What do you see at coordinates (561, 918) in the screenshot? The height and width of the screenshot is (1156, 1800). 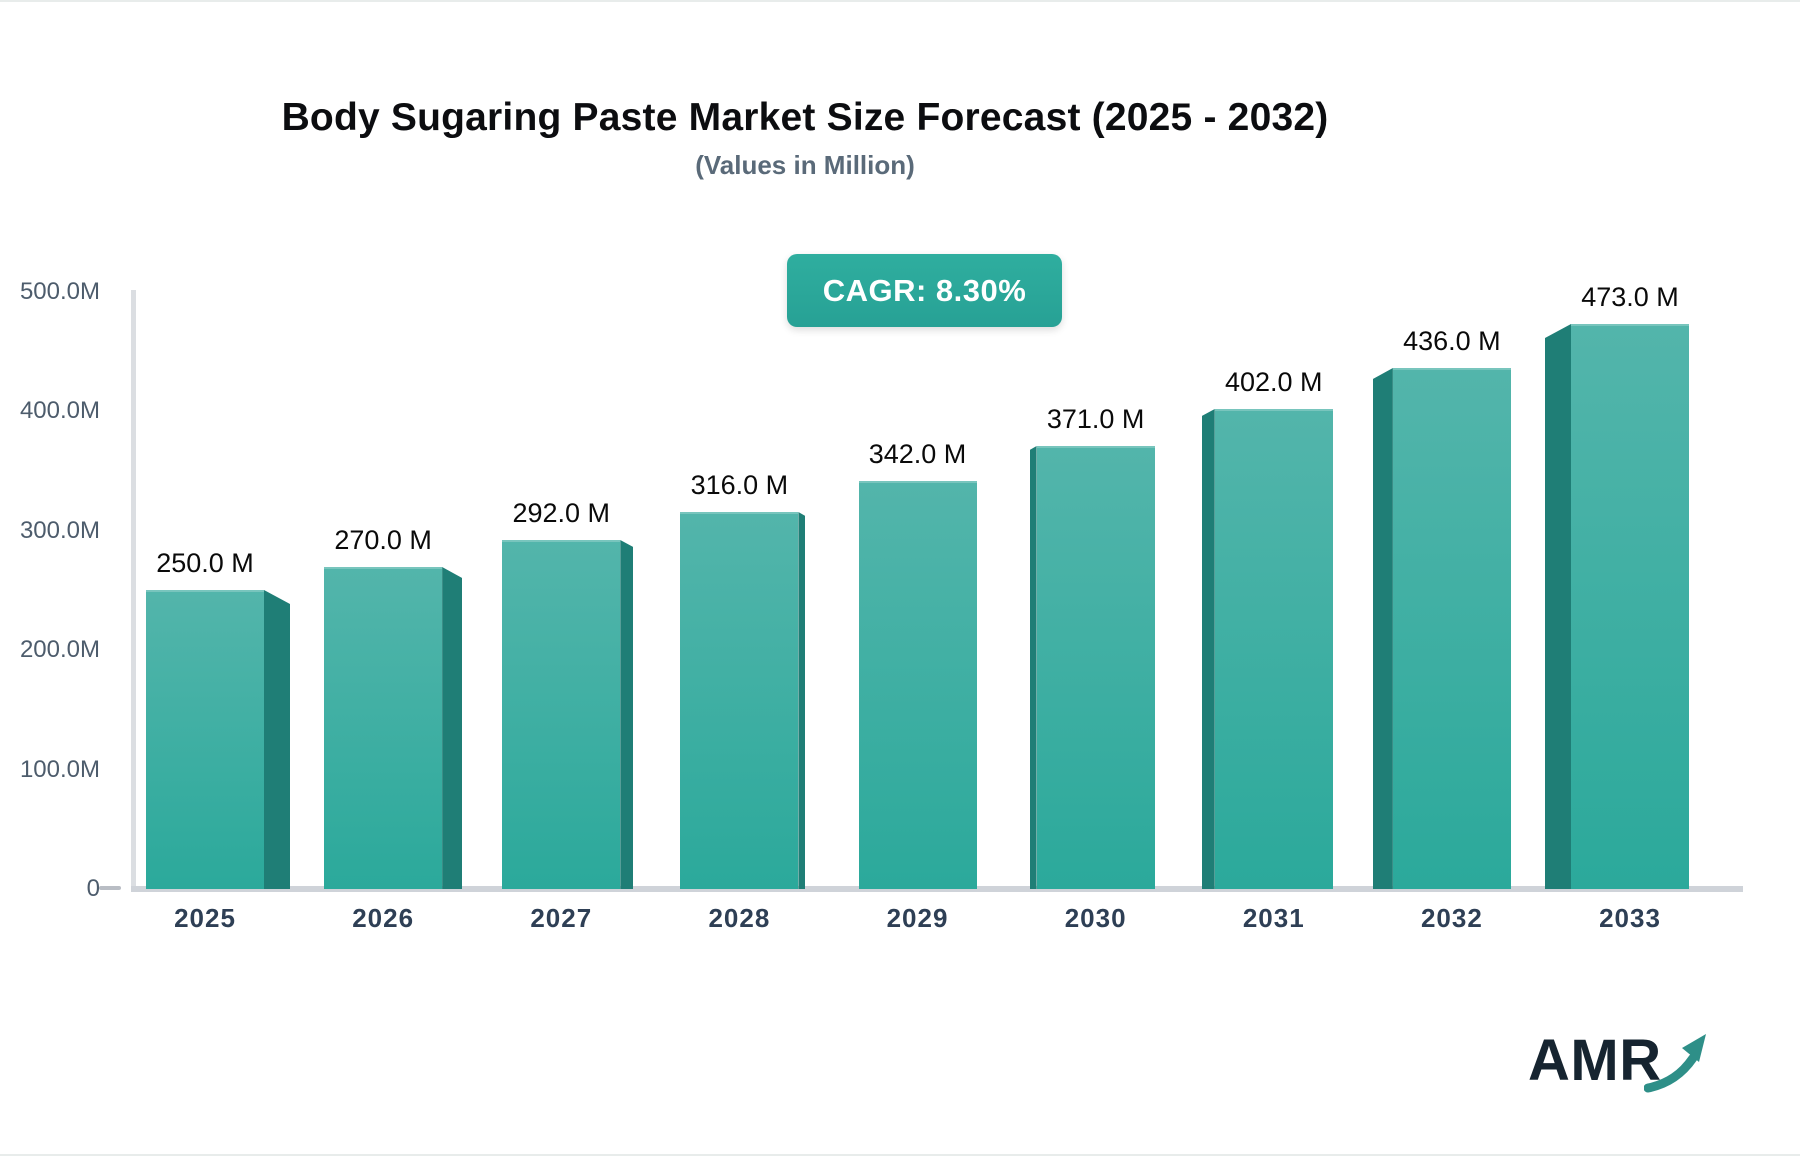 I see `x-tick-label: 2027` at bounding box center [561, 918].